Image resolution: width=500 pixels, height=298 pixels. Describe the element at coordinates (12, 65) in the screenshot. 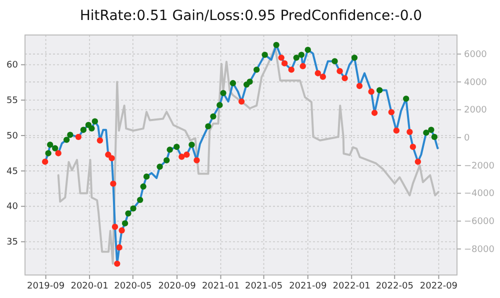

I see `y-tick-label: 60` at that location.